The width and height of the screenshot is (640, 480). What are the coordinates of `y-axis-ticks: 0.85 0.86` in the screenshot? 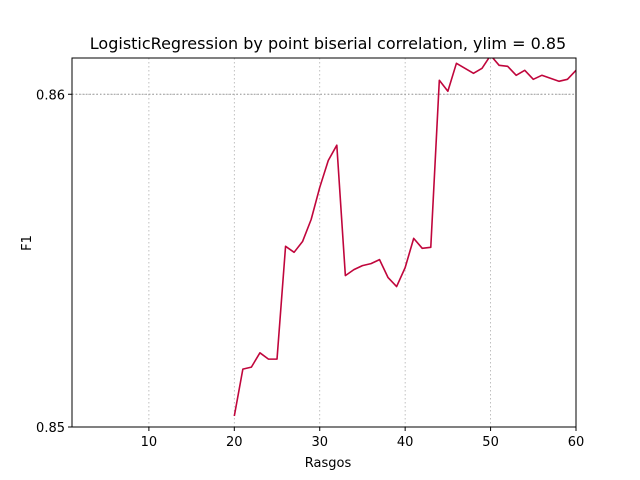 It's located at (54, 262).